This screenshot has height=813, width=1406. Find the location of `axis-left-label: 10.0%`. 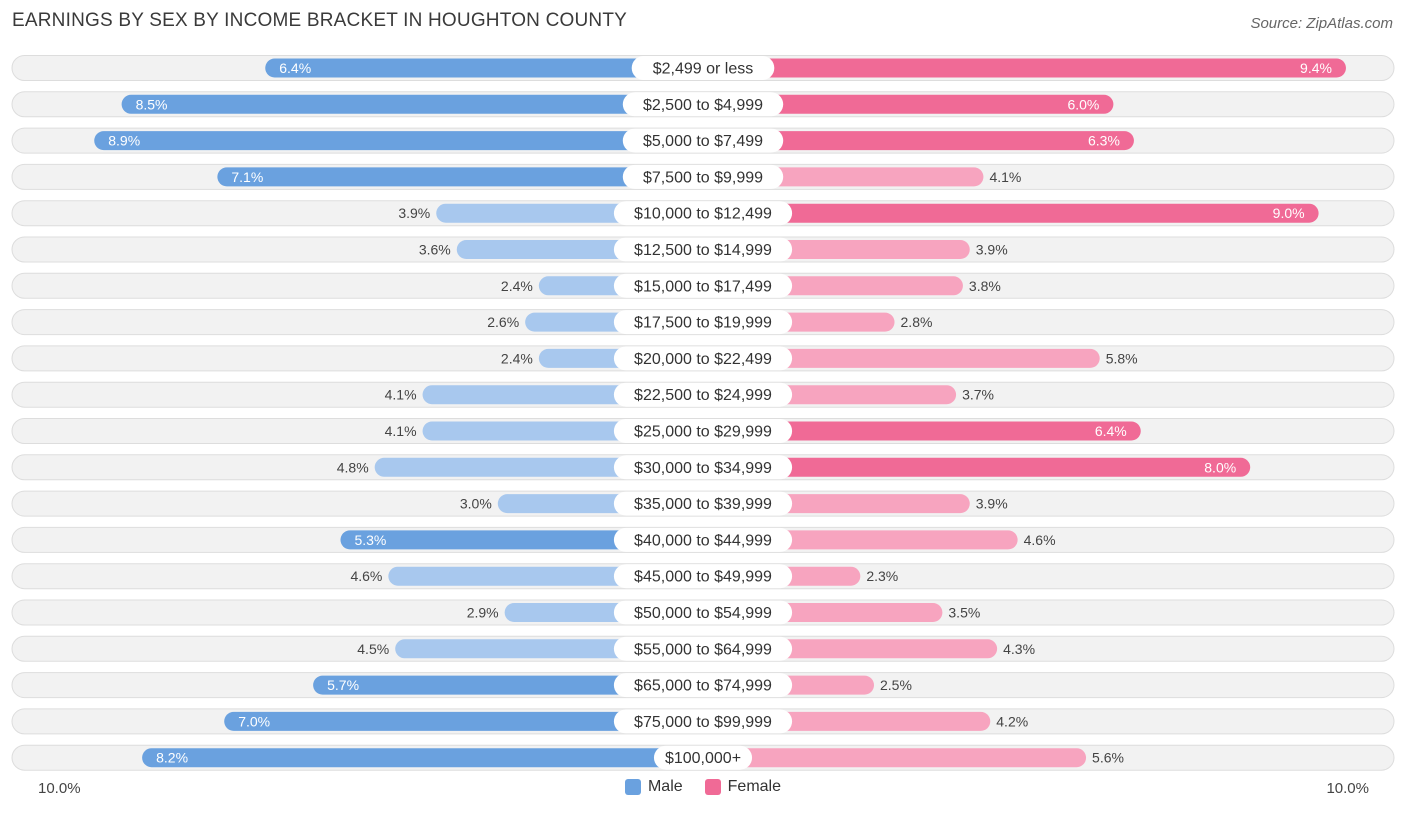

axis-left-label: 10.0% is located at coordinates (59, 788).